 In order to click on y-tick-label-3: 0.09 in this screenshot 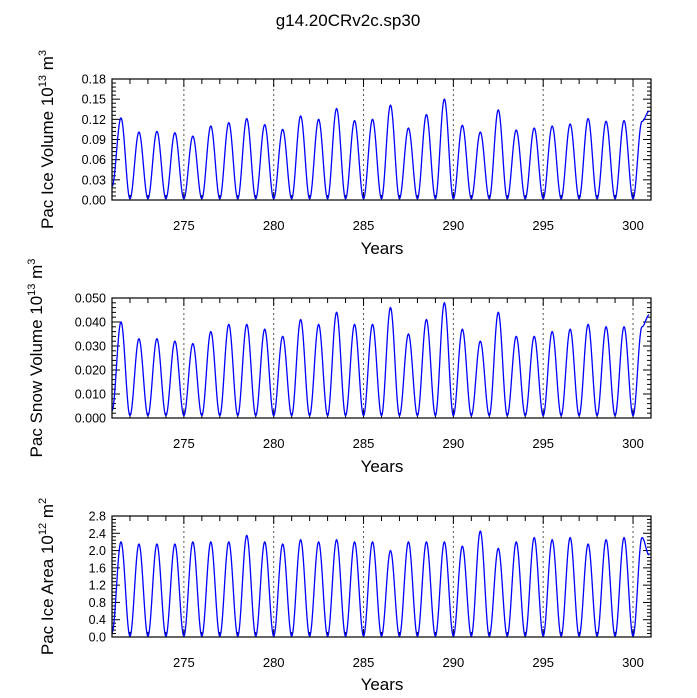, I will do `click(94, 140)`.